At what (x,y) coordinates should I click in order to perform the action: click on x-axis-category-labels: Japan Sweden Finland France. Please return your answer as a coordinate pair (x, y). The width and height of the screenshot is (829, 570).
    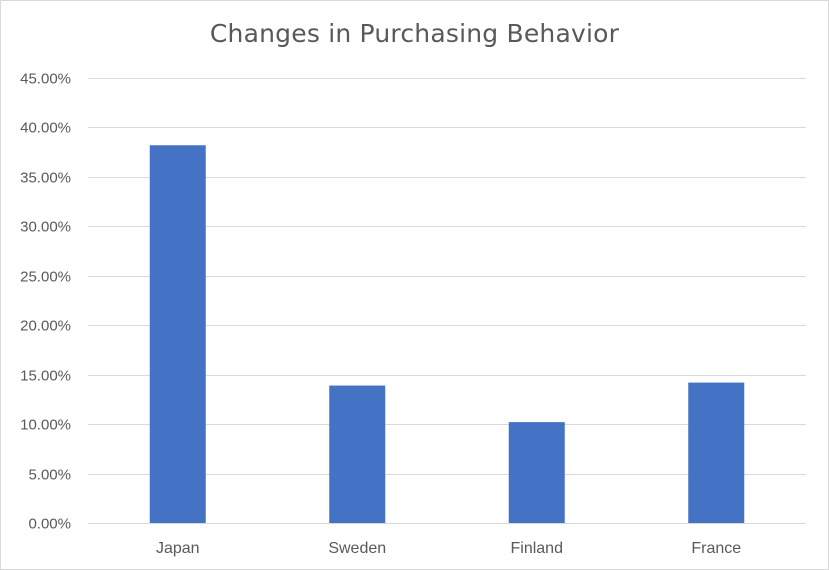
    Looking at the image, I should click on (448, 548).